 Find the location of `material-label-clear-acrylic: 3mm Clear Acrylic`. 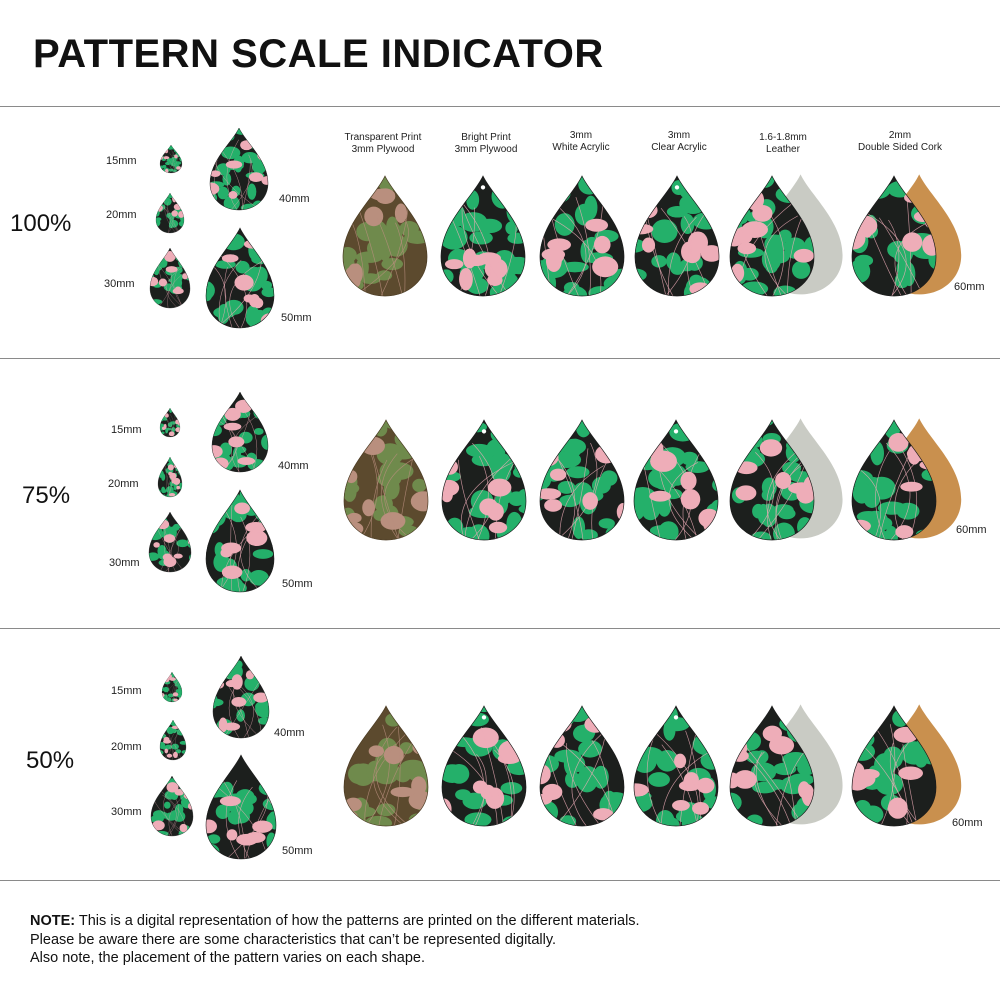

material-label-clear-acrylic: 3mm Clear Acrylic is located at coordinates (679, 141).